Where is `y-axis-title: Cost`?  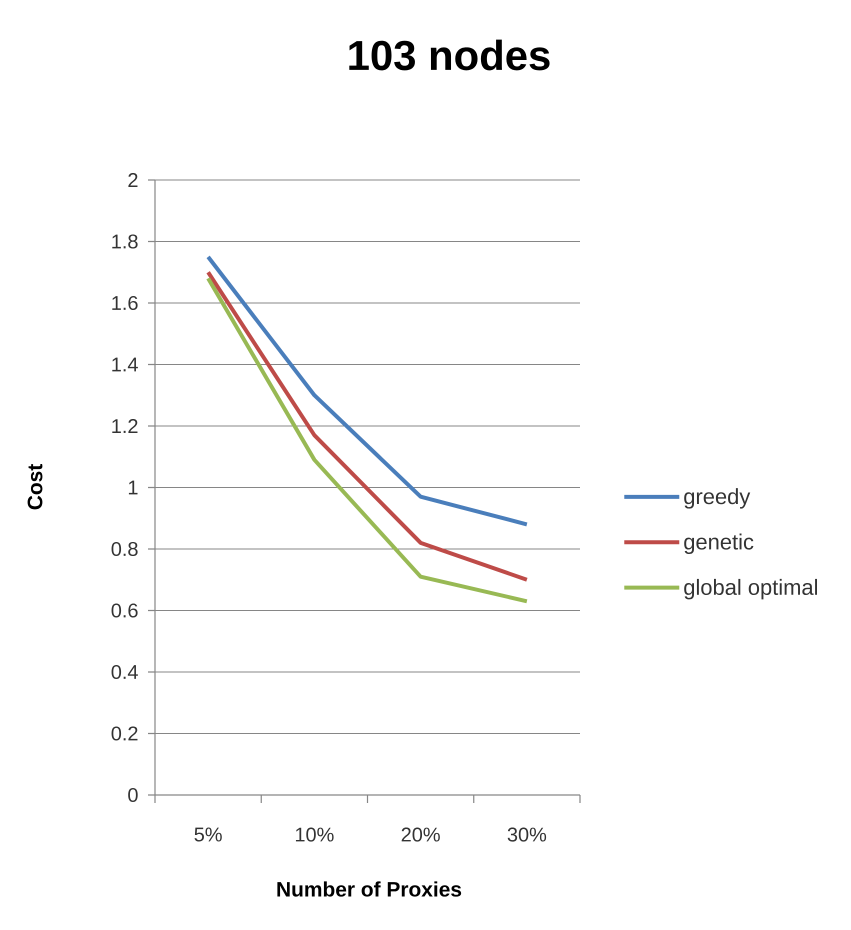 y-axis-title: Cost is located at coordinates (35, 487).